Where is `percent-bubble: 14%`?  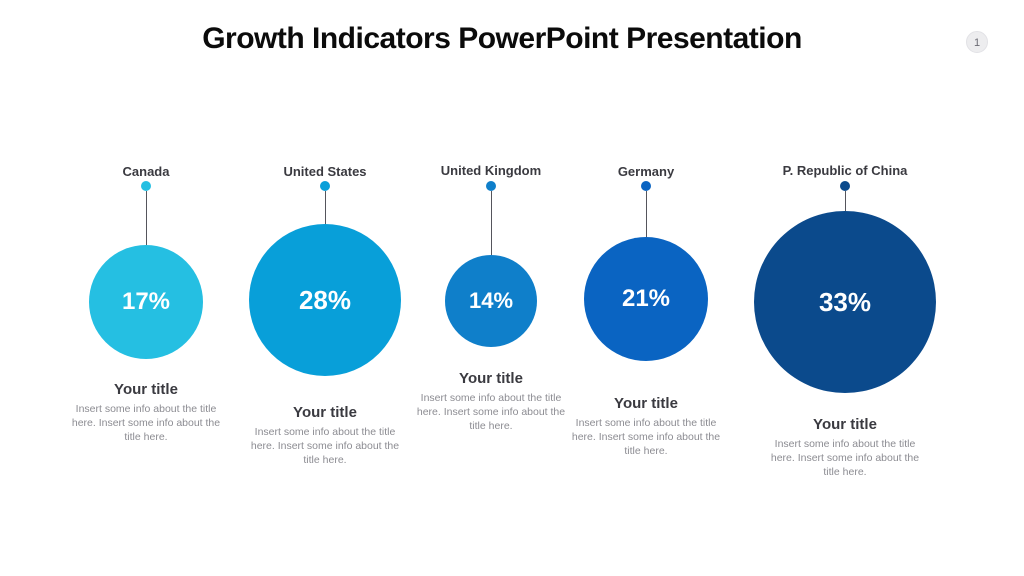 percent-bubble: 14% is located at coordinates (491, 301).